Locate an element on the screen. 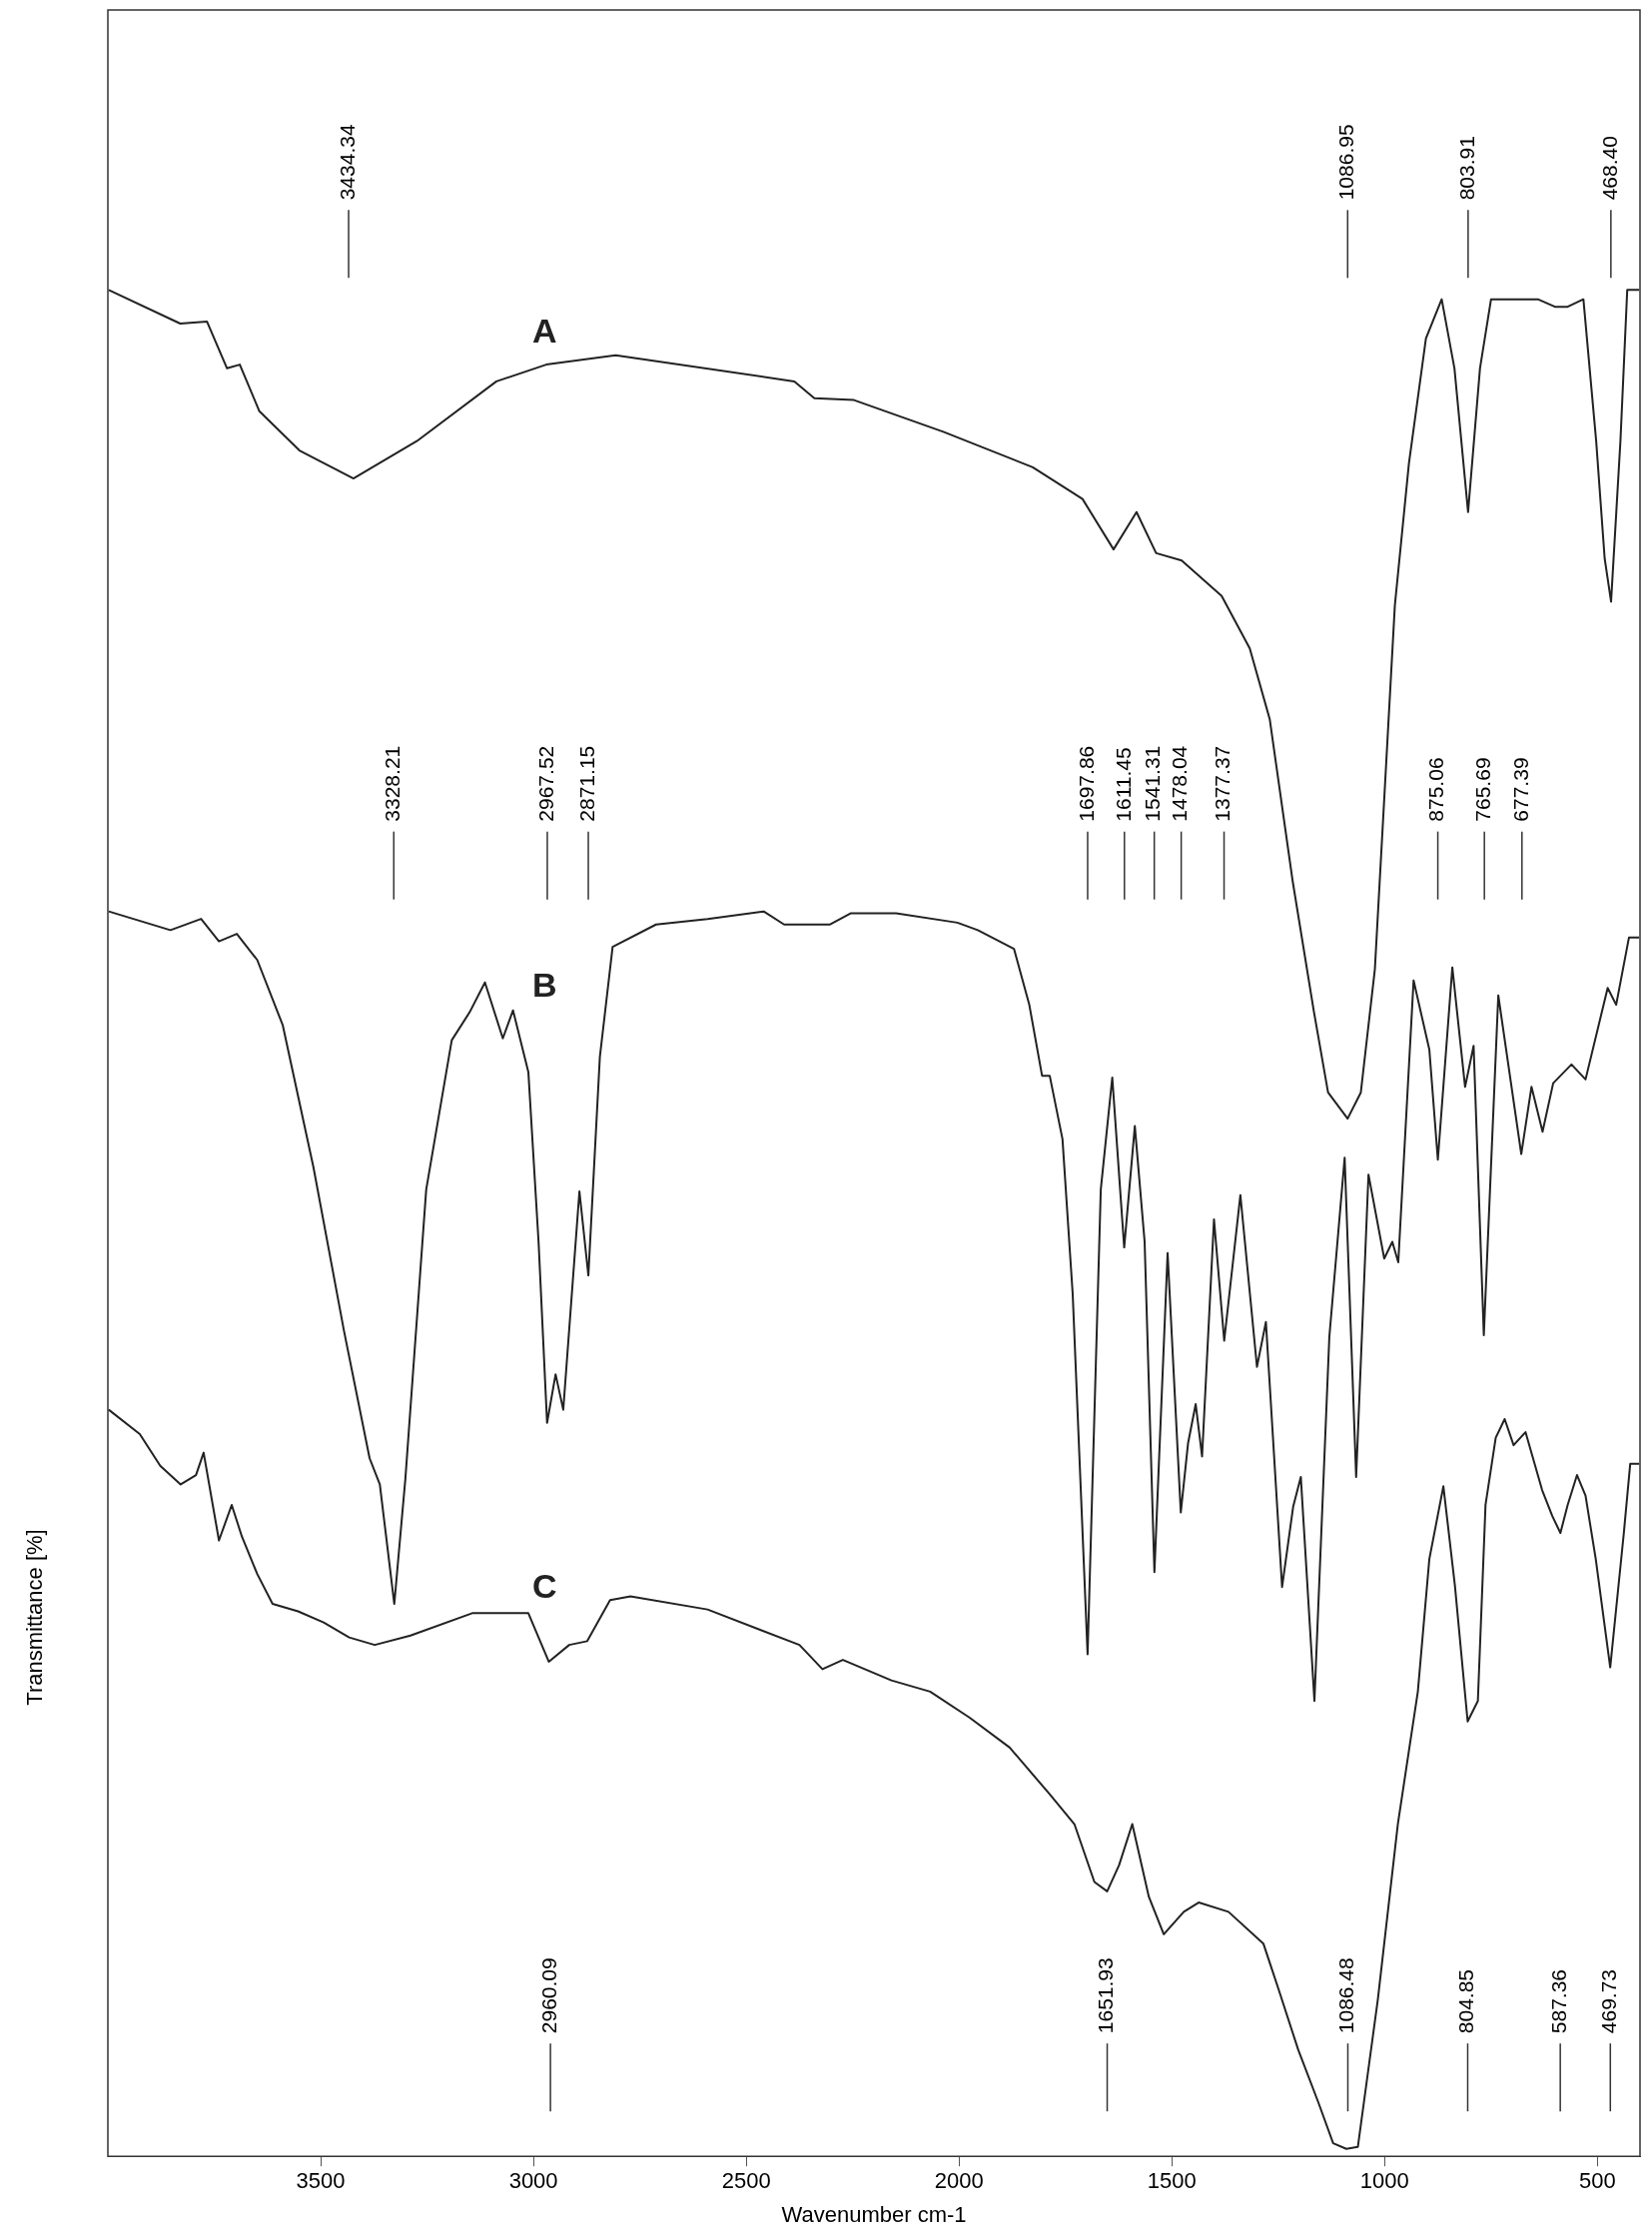 The image size is (1652, 2240). x-tick-label: 1000 is located at coordinates (1384, 2181).